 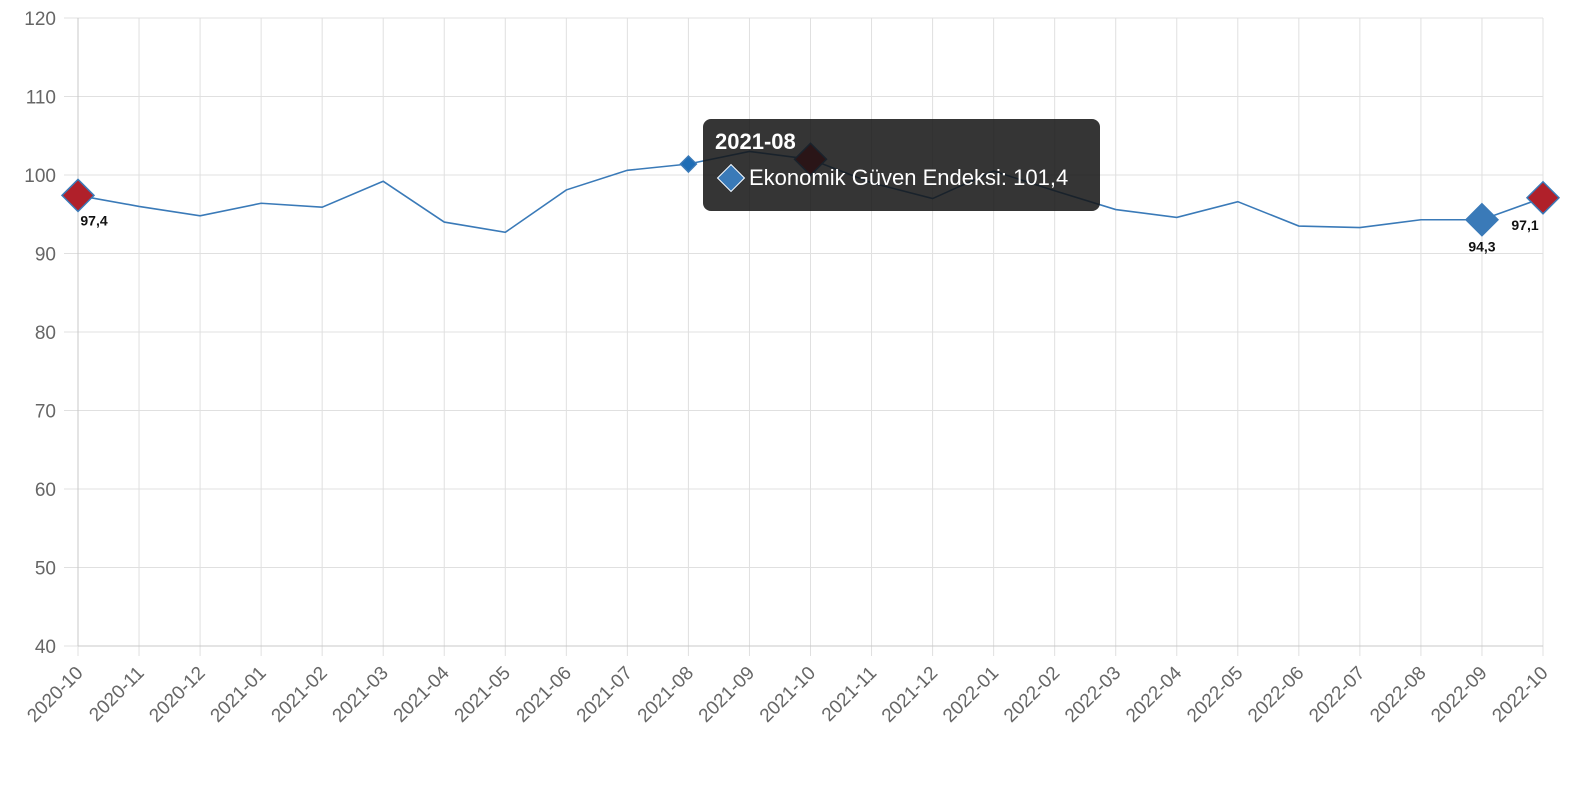 I want to click on x-tick-label: 2020-10, so click(x=55, y=695).